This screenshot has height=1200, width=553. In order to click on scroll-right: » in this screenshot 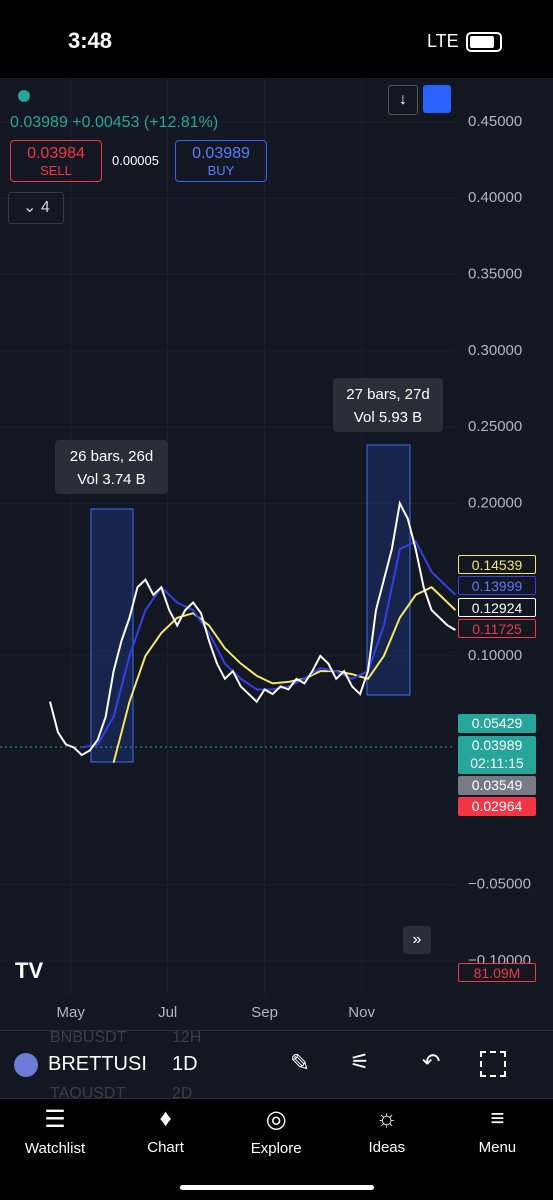, I will do `click(417, 940)`.